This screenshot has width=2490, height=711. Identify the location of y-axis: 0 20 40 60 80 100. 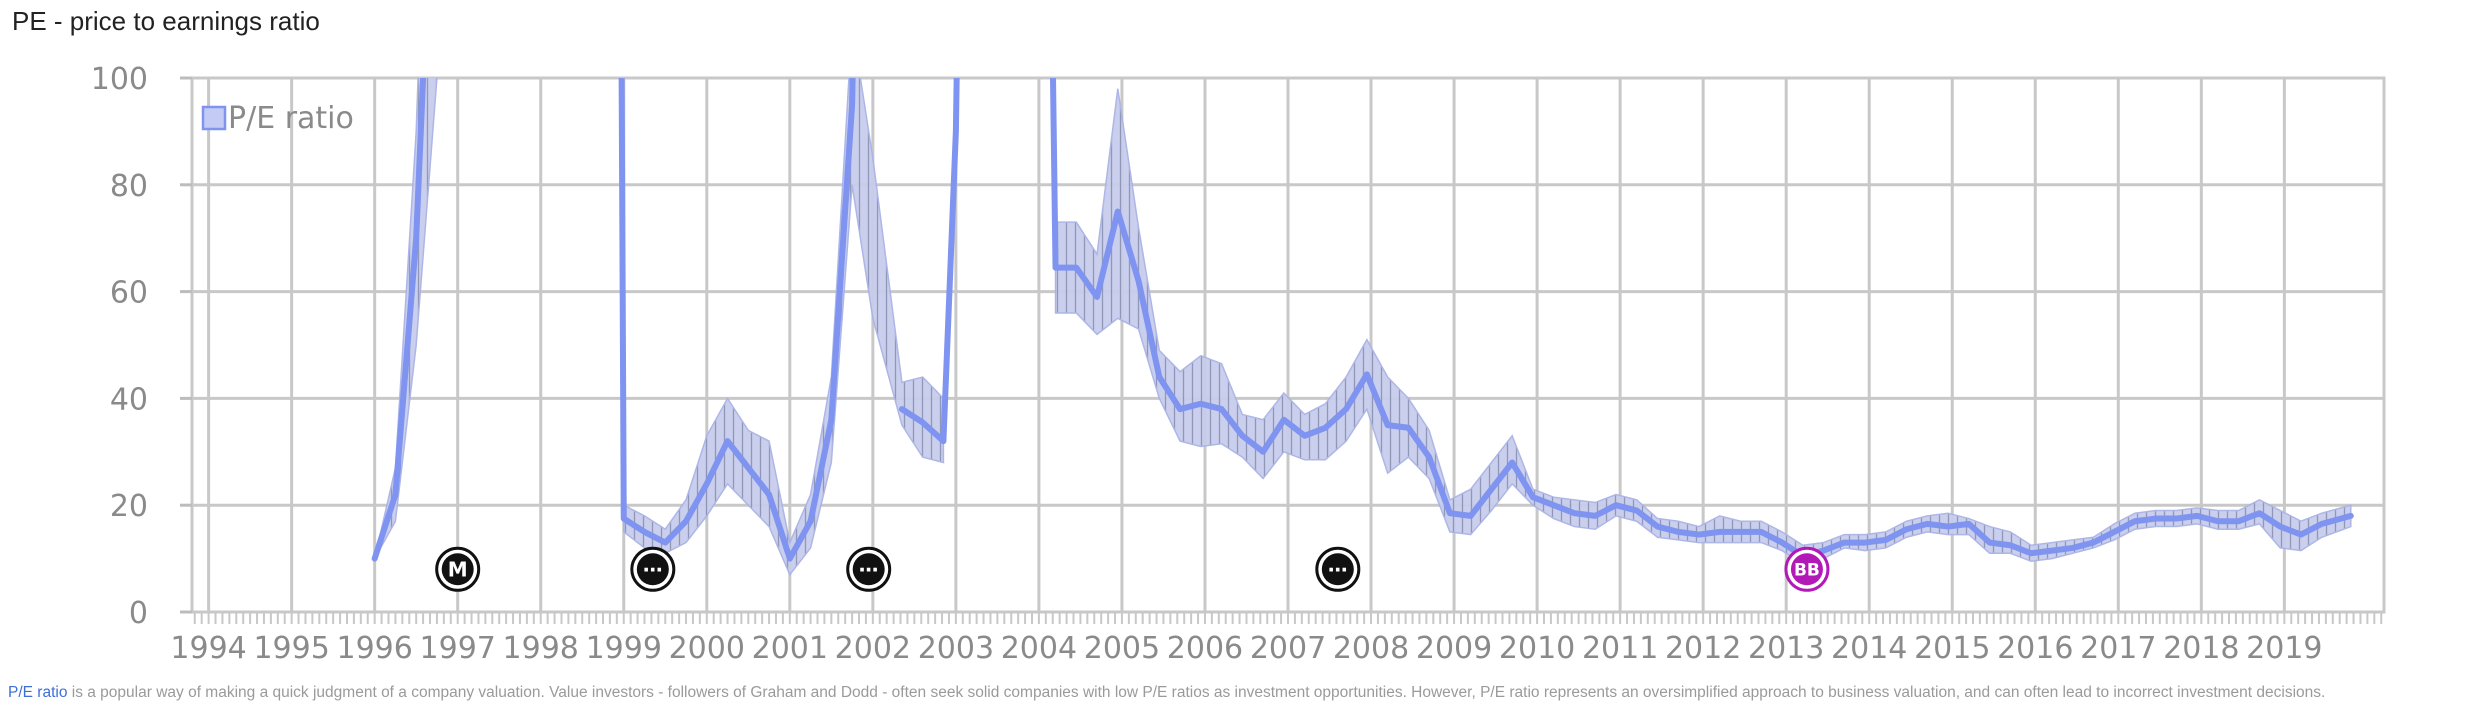
(141, 346).